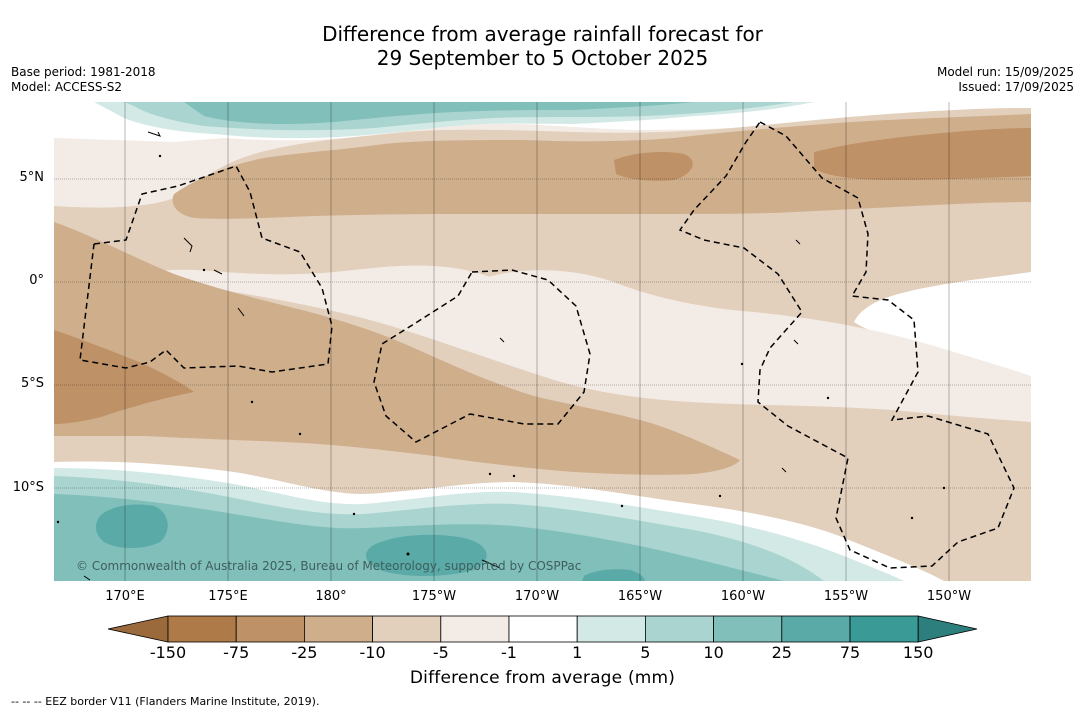 Image resolution: width=1085 pixels, height=713 pixels. Describe the element at coordinates (537, 596) in the screenshot. I see `lon-label-170w: 170°W` at that location.